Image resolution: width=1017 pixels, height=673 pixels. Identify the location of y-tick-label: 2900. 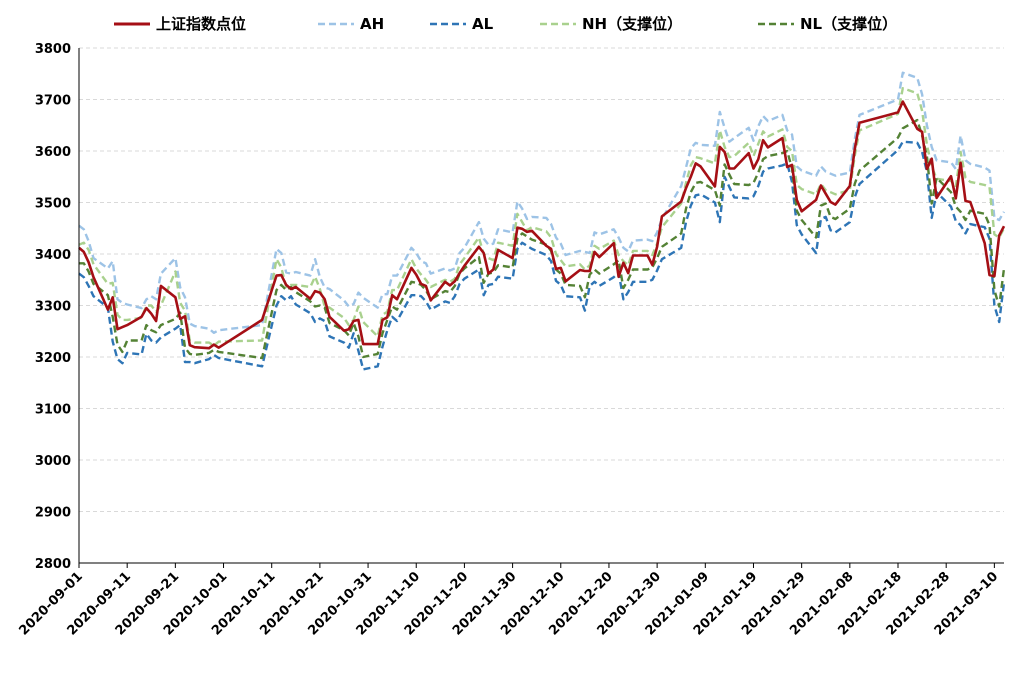
(53, 513).